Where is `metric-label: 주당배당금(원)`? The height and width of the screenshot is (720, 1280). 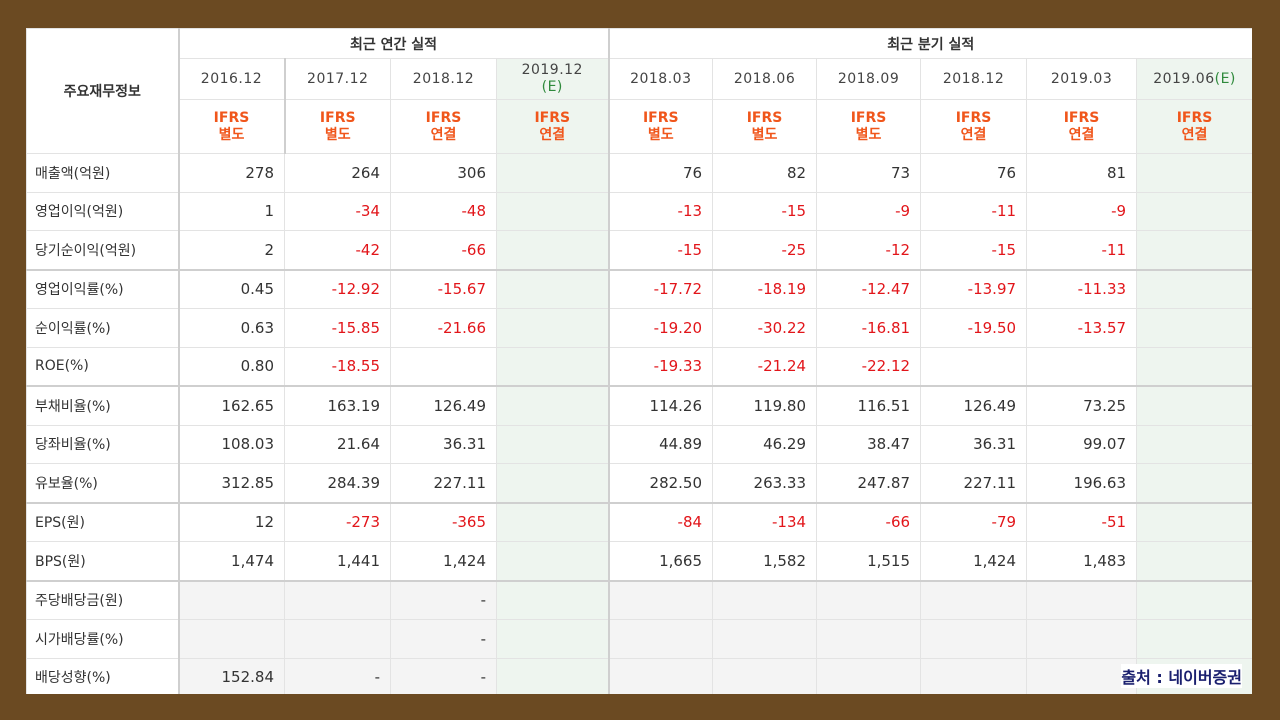 metric-label: 주당배당금(원) is located at coordinates (103, 599).